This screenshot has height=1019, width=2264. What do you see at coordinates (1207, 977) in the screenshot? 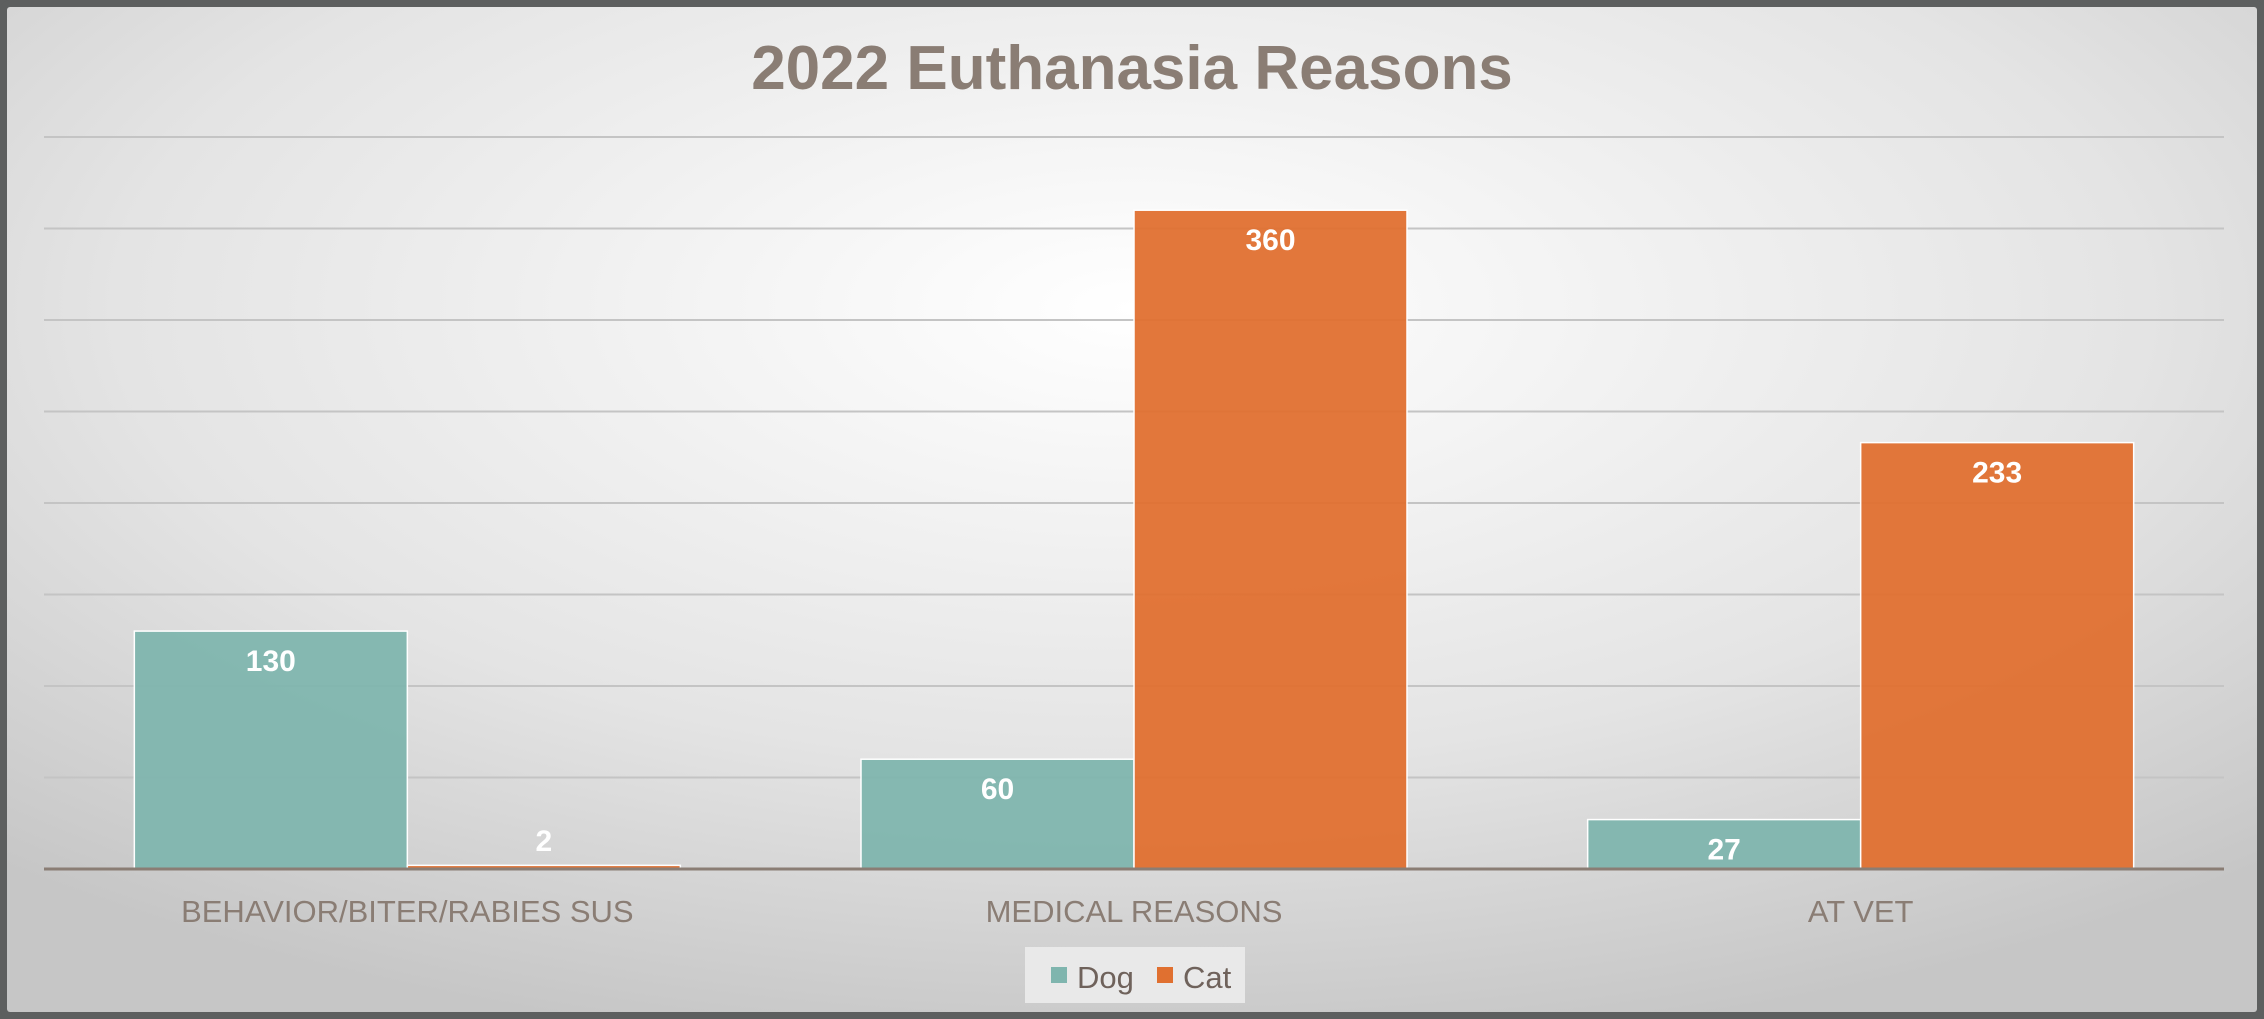
I see `legend-label: Cat` at bounding box center [1207, 977].